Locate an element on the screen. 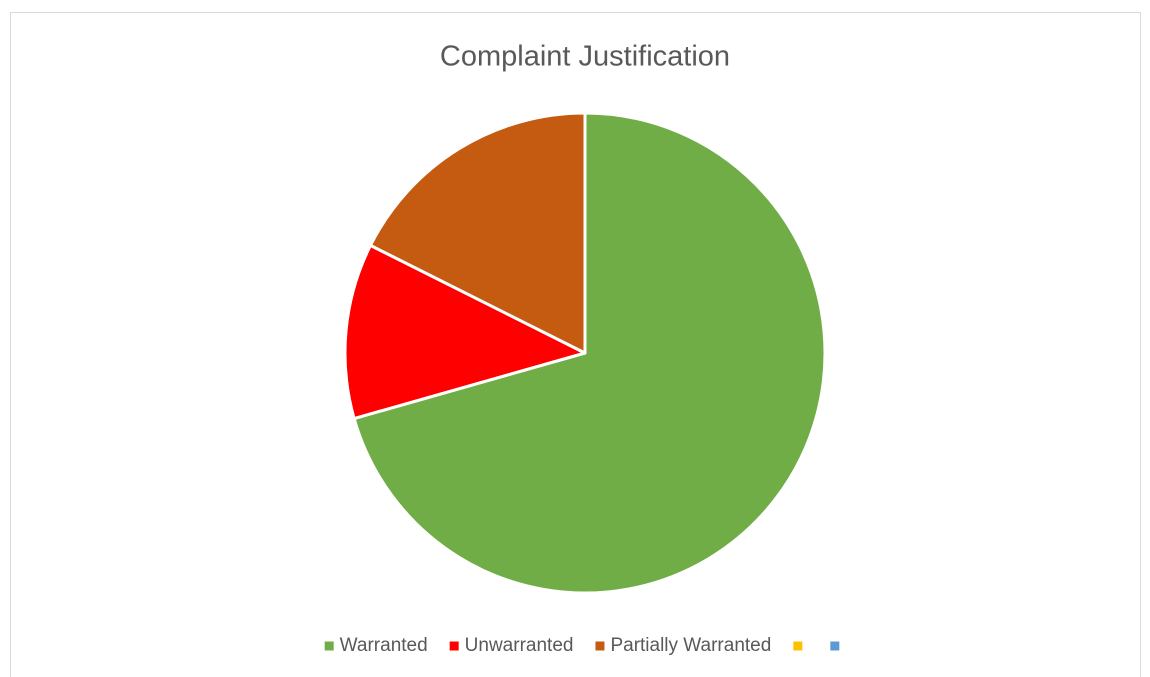 The width and height of the screenshot is (1150, 677). legend-label: Warranted is located at coordinates (384, 645).